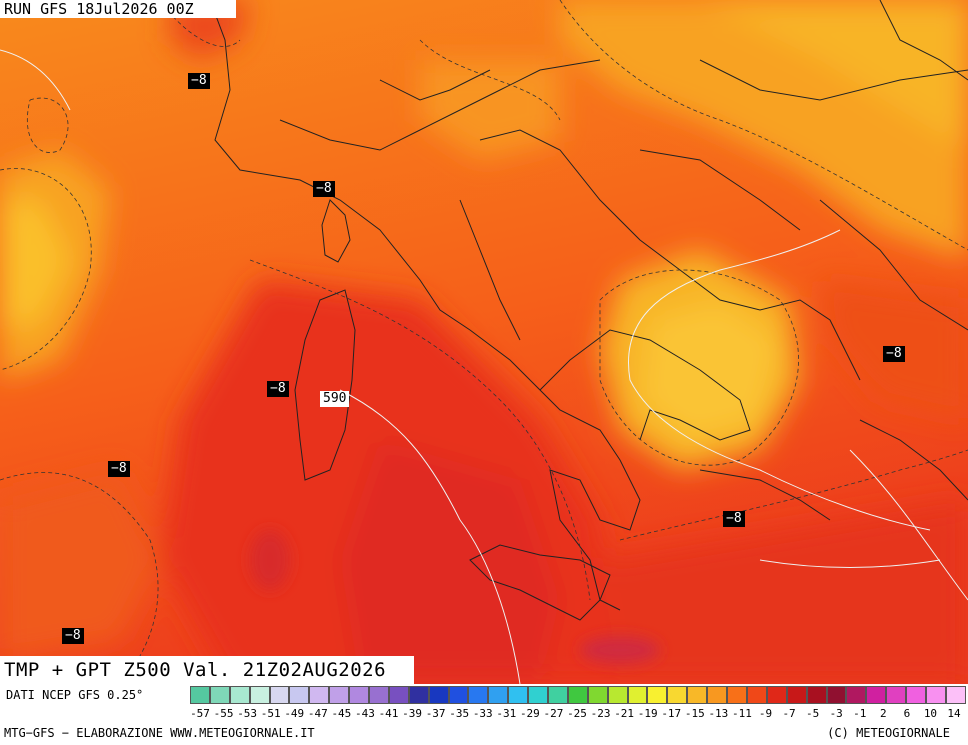 The width and height of the screenshot is (968, 745). I want to click on color-scale-tick: -43, so click(365, 713).